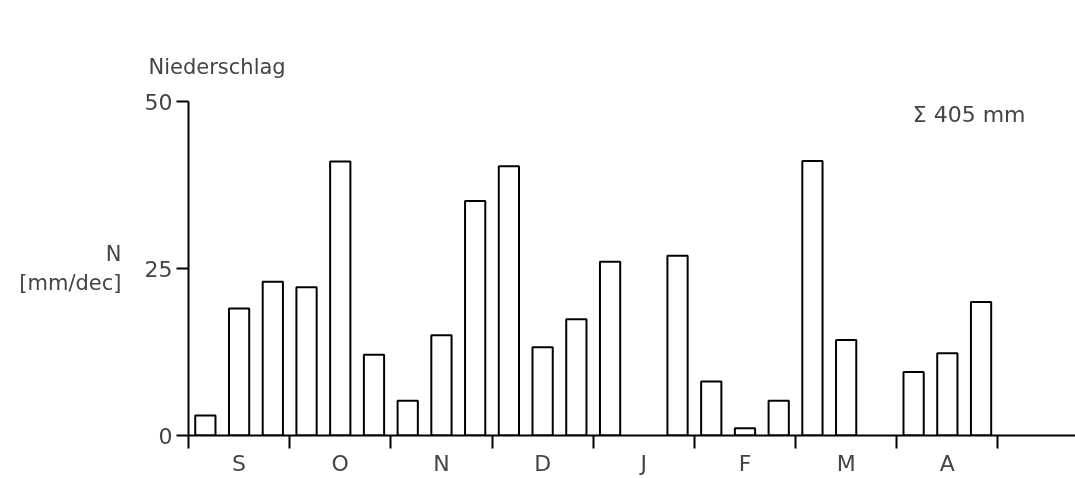 This screenshot has width=1075, height=478. I want to click on x-tick-label: O, so click(340, 463).